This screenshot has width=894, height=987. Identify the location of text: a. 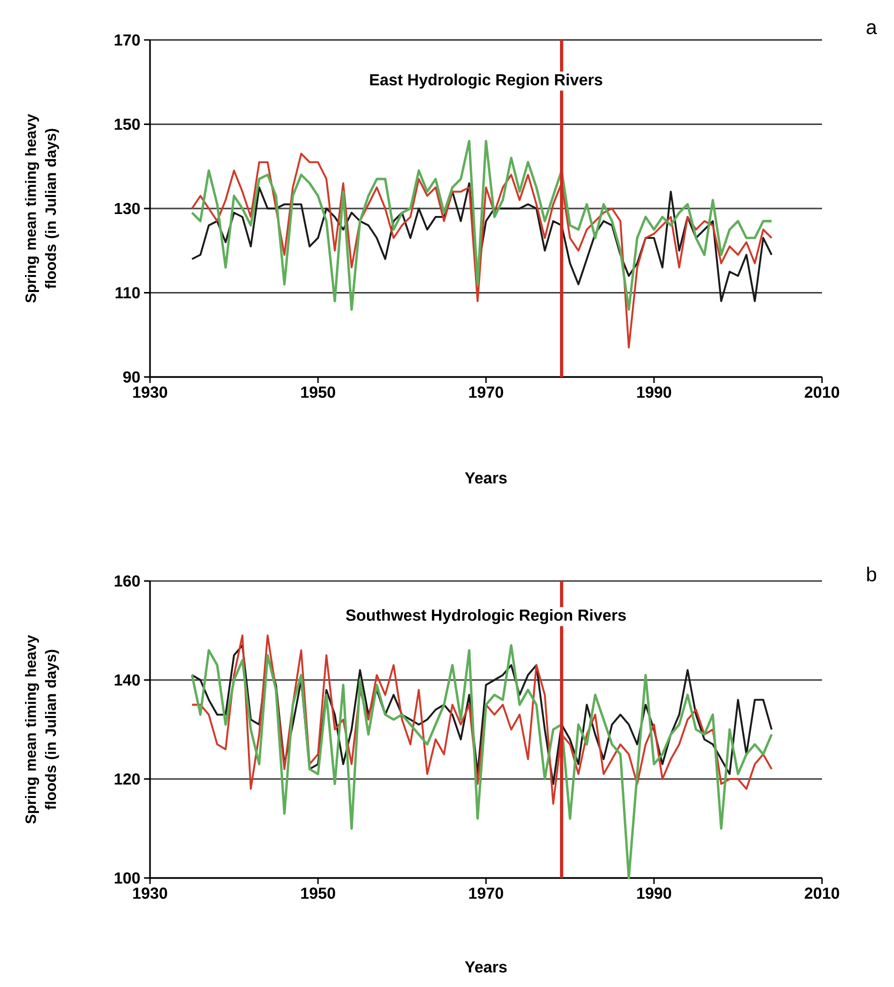
(871, 28).